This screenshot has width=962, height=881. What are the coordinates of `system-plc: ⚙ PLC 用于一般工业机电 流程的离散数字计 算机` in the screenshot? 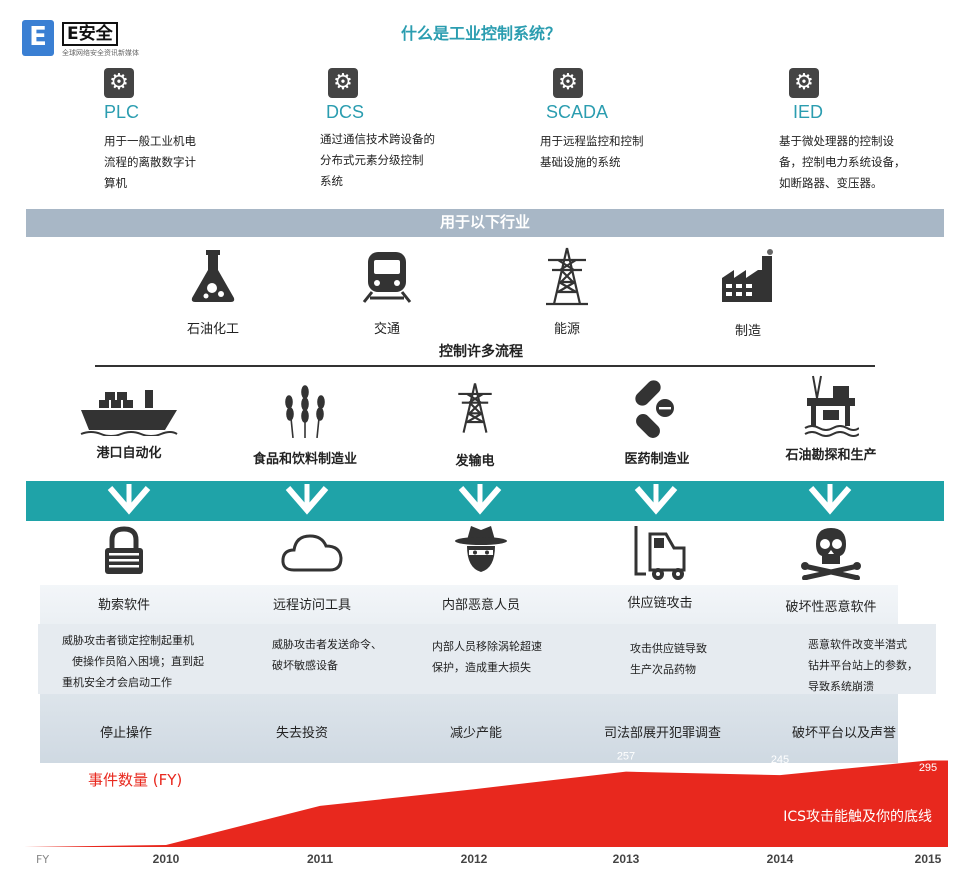 It's located at (194, 131).